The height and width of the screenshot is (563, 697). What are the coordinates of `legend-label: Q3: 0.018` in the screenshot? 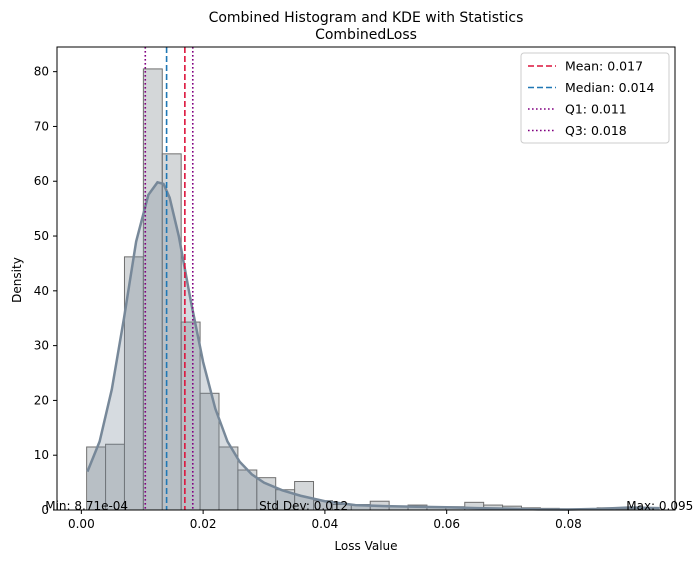 It's located at (596, 130).